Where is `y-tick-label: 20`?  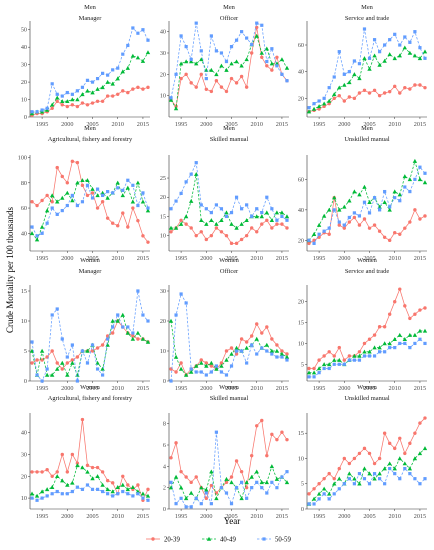 y-tick-label: 20 is located at coordinates (163, 74).